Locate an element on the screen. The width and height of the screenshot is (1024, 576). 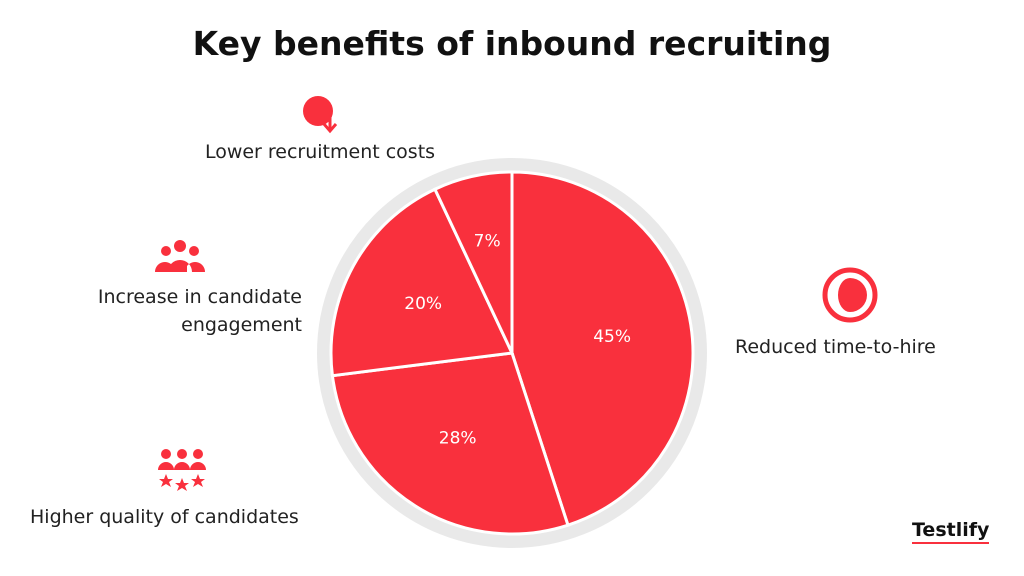
value-label: 28% is located at coordinates (458, 439).